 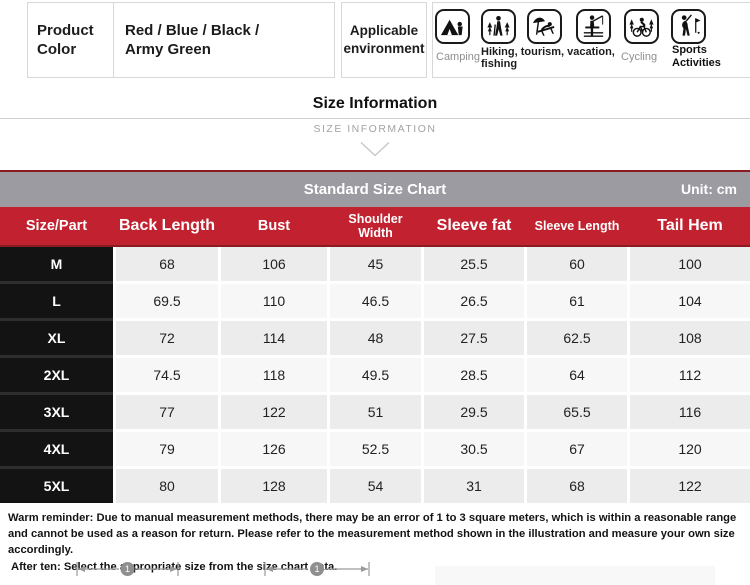 What do you see at coordinates (274, 486) in the screenshot?
I see `value-cell: 128` at bounding box center [274, 486].